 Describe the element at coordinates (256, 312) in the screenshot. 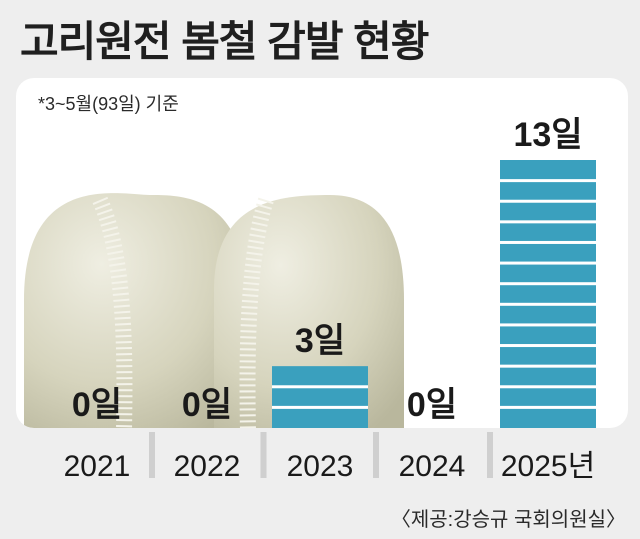

I see `dome-right-ladder` at that location.